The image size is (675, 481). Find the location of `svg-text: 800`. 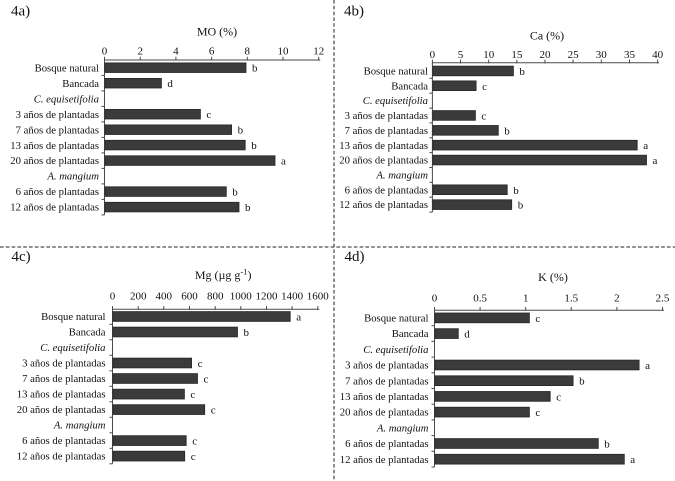

svg-text: 800 is located at coordinates (215, 297).